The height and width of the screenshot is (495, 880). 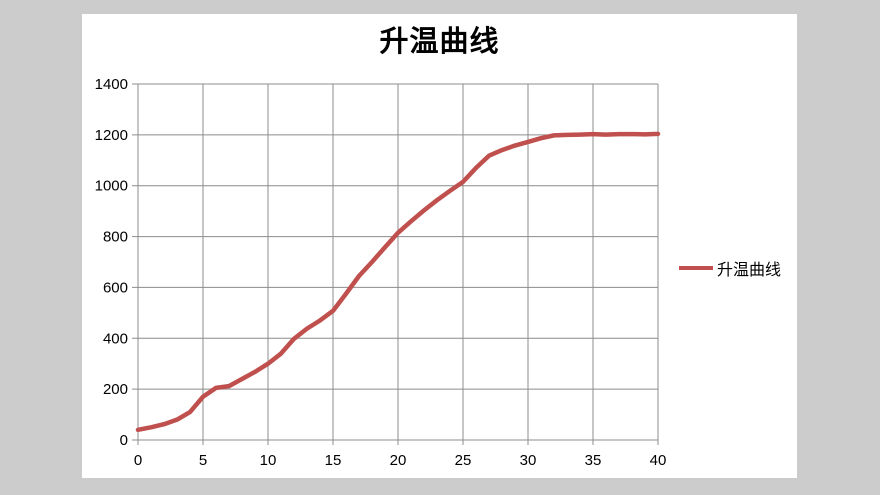 I want to click on x-tick-label: 20, so click(x=398, y=460).